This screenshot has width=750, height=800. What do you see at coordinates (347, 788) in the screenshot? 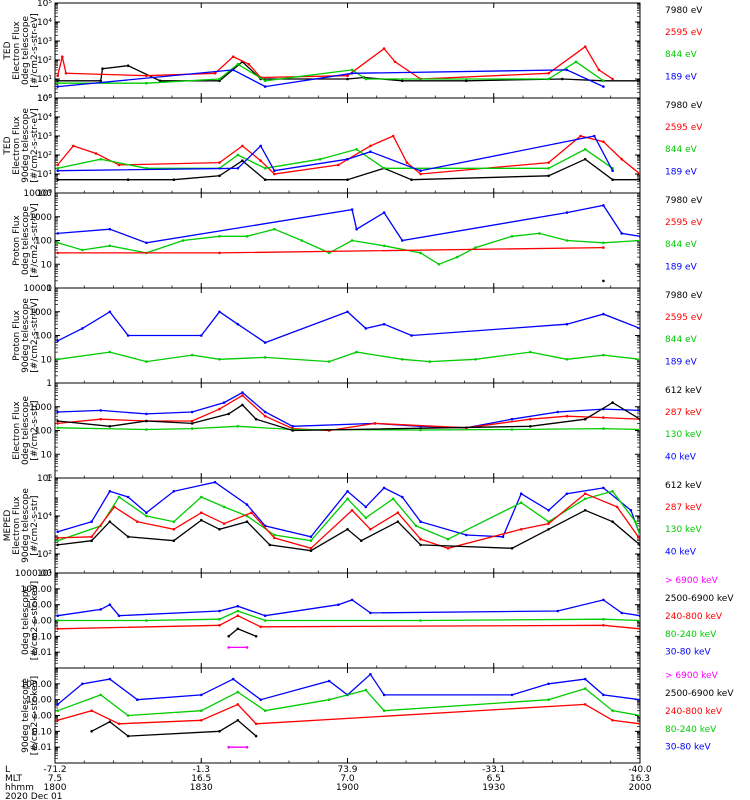
I see `x-tick-label: 1900` at bounding box center [347, 788].